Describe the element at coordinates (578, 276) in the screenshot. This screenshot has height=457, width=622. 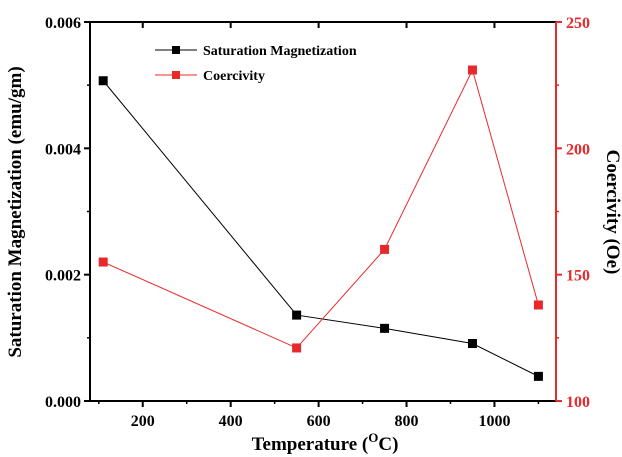
I see `y-right-tick-label: 150` at that location.